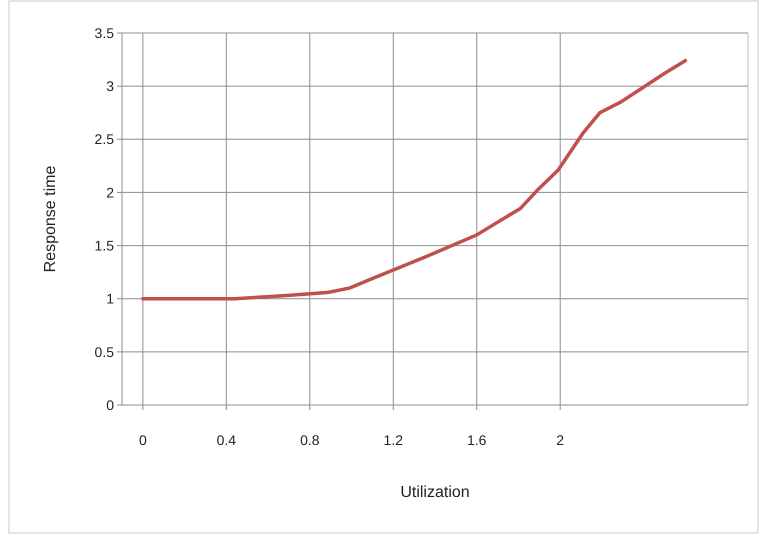 The width and height of the screenshot is (759, 534). I want to click on x-tick-label: 0.8, so click(310, 440).